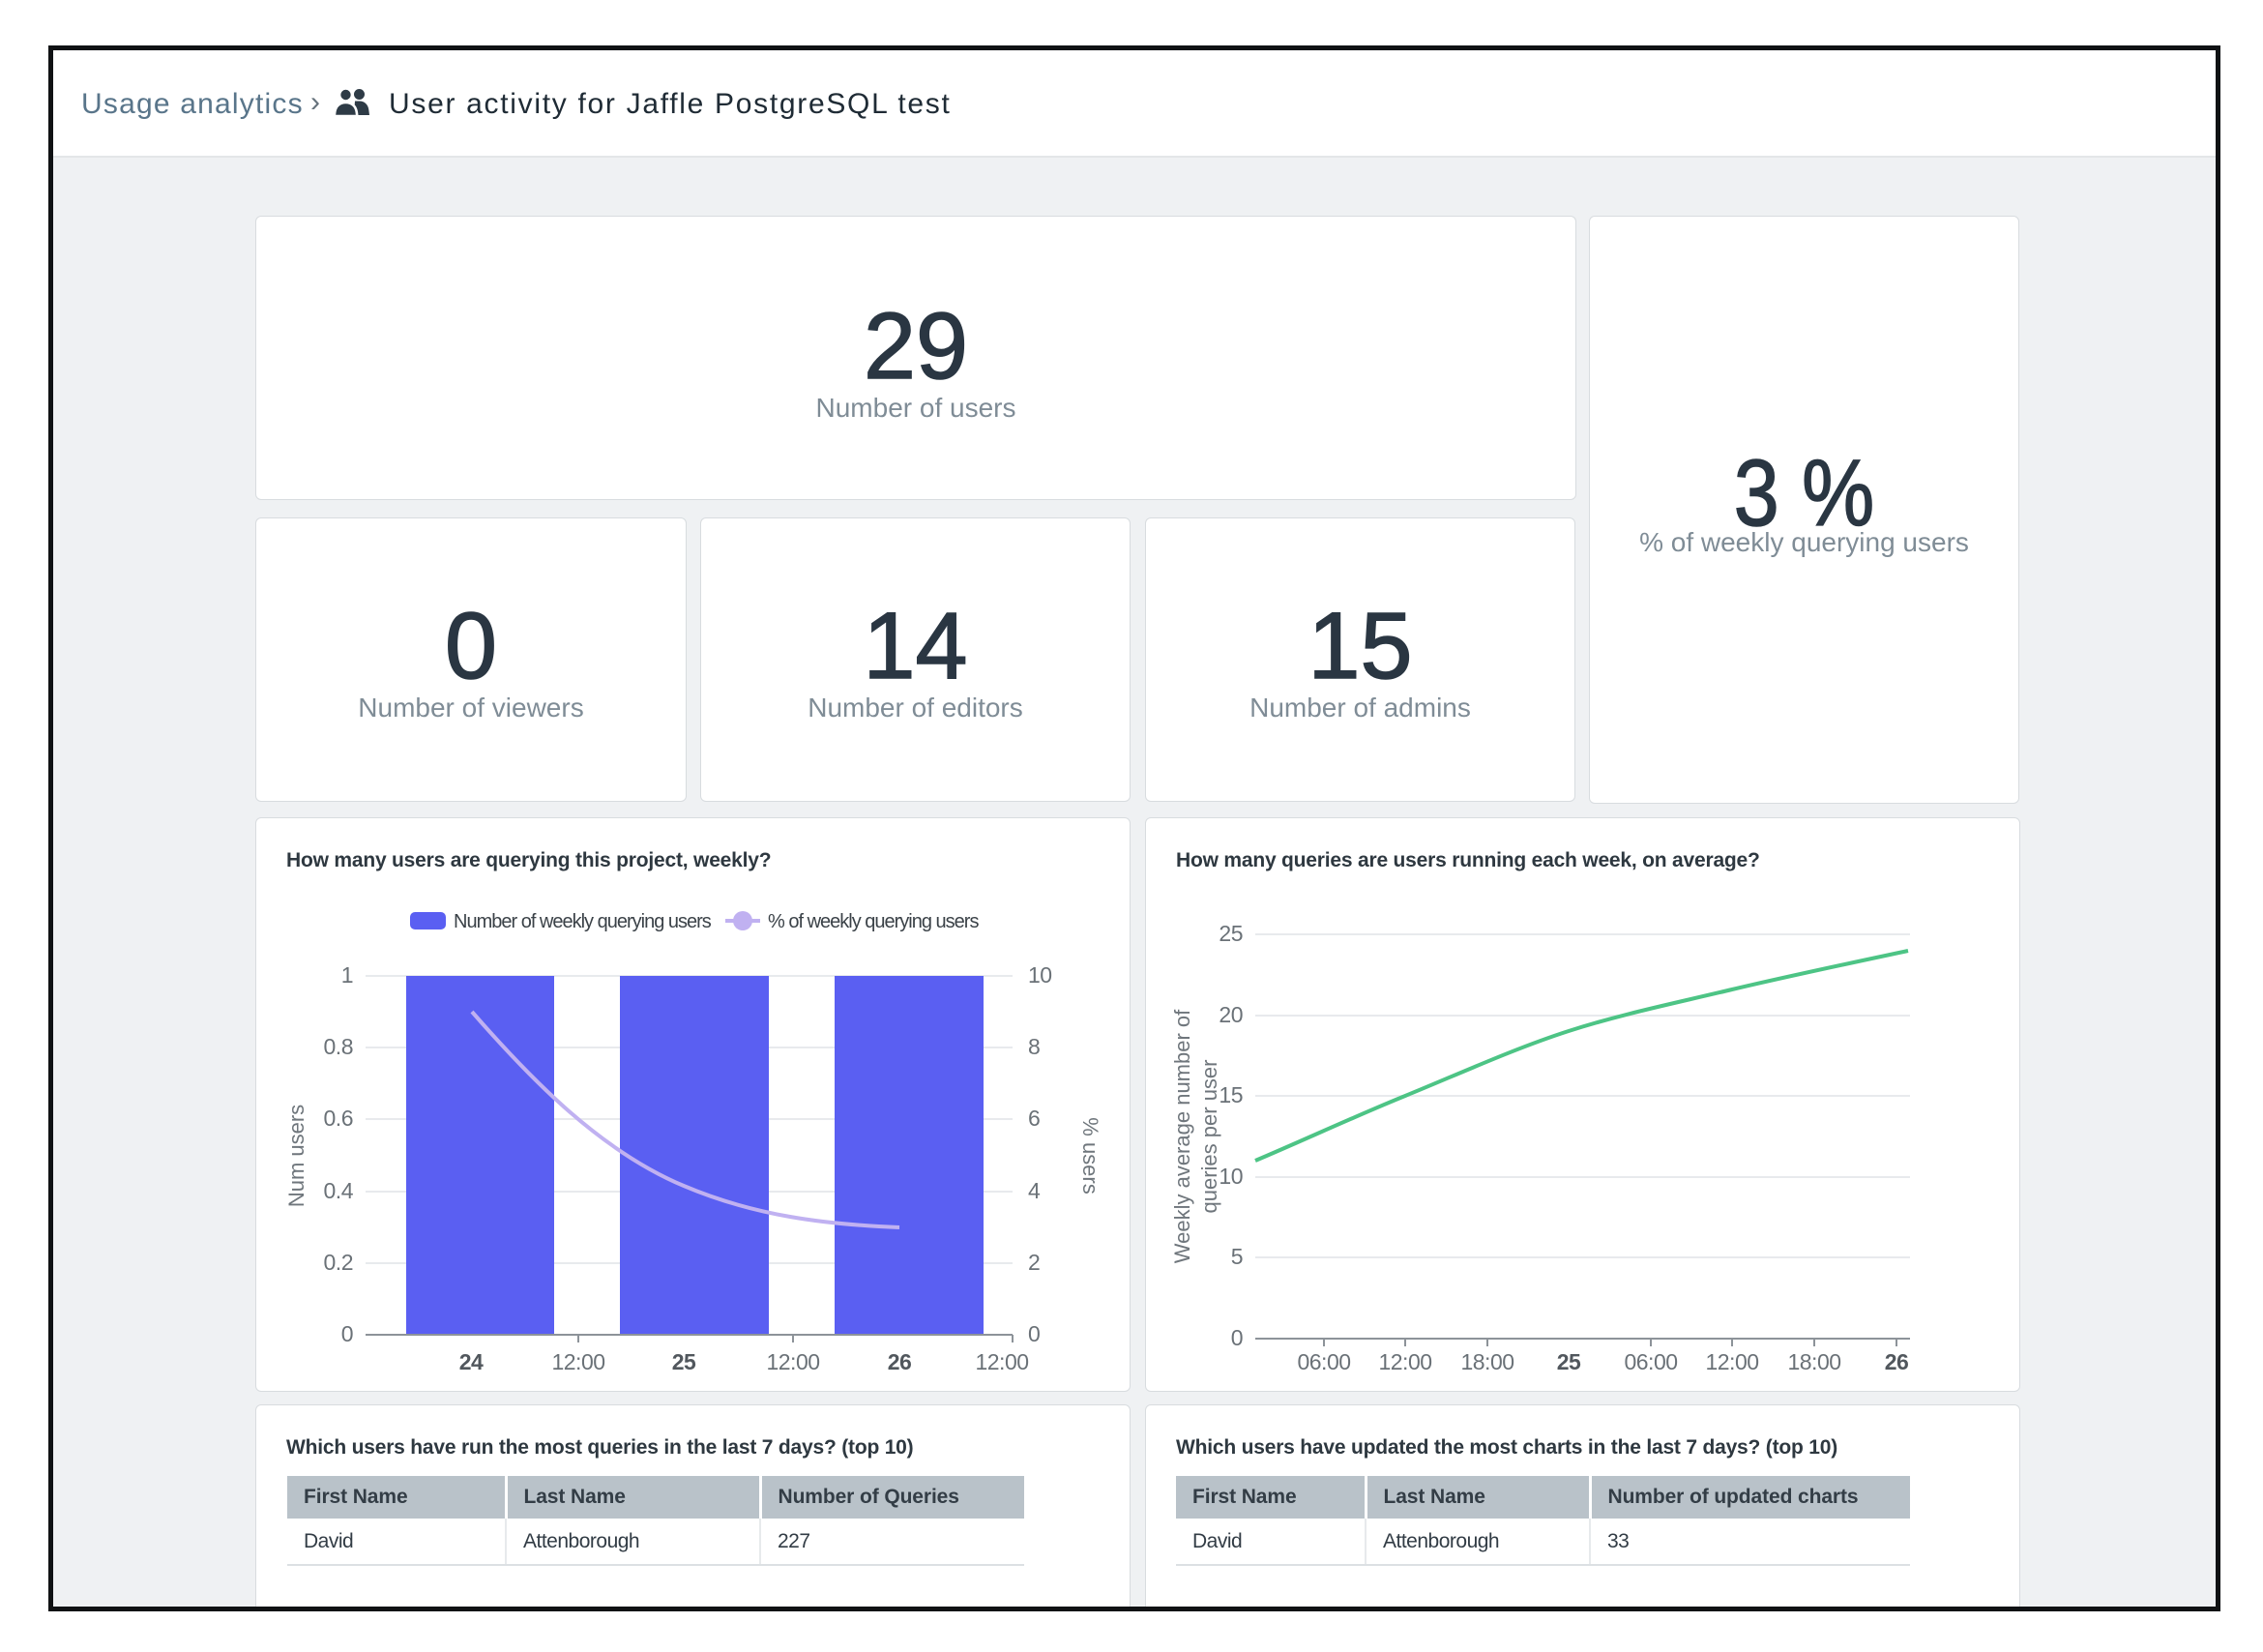  Describe the element at coordinates (873, 921) in the screenshot. I see `svg-text: % of weekly querying users` at that location.